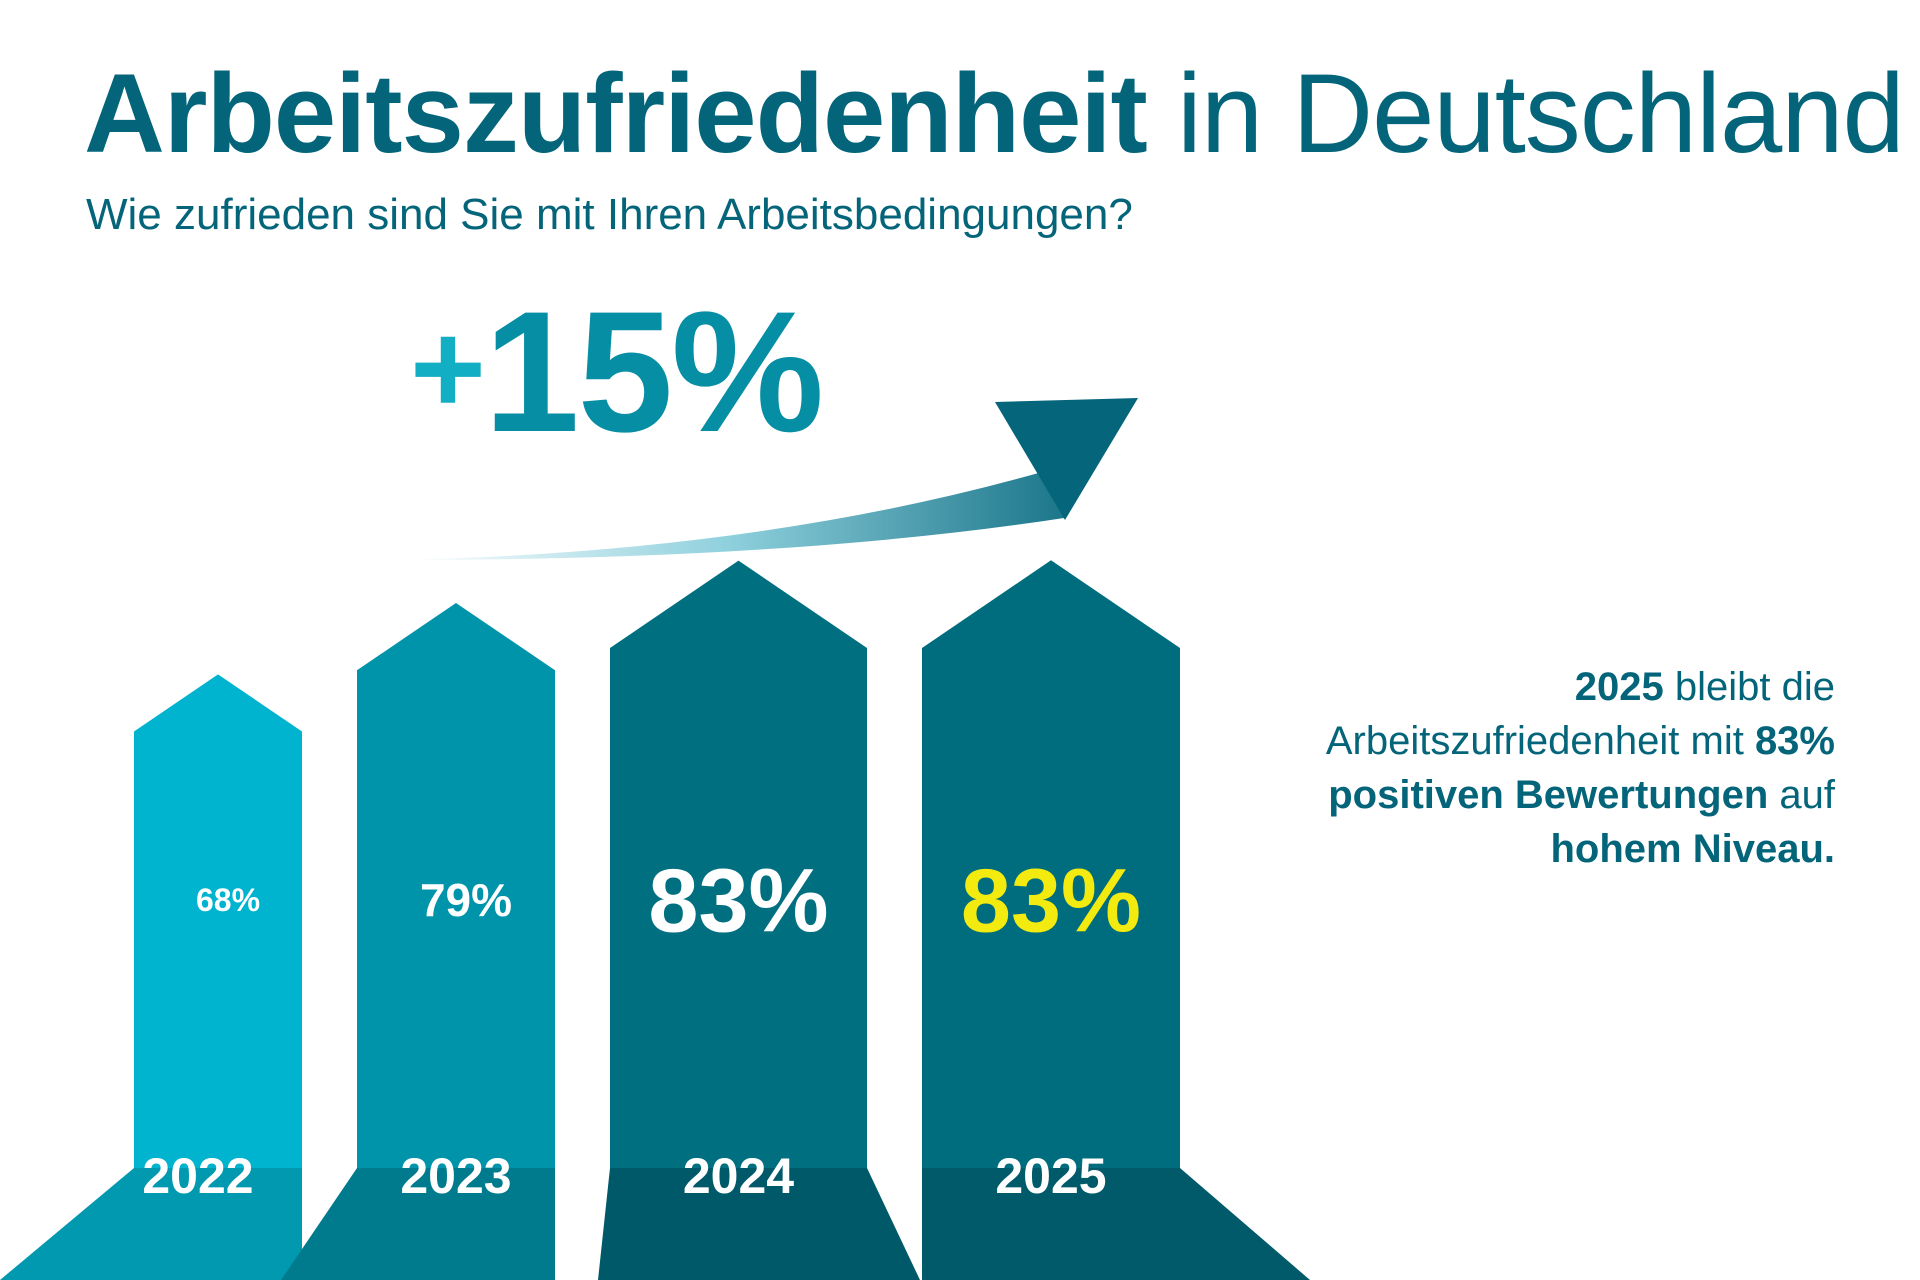  Describe the element at coordinates (1540, 113) in the screenshot. I see `title-light: in Deutschland` at that location.